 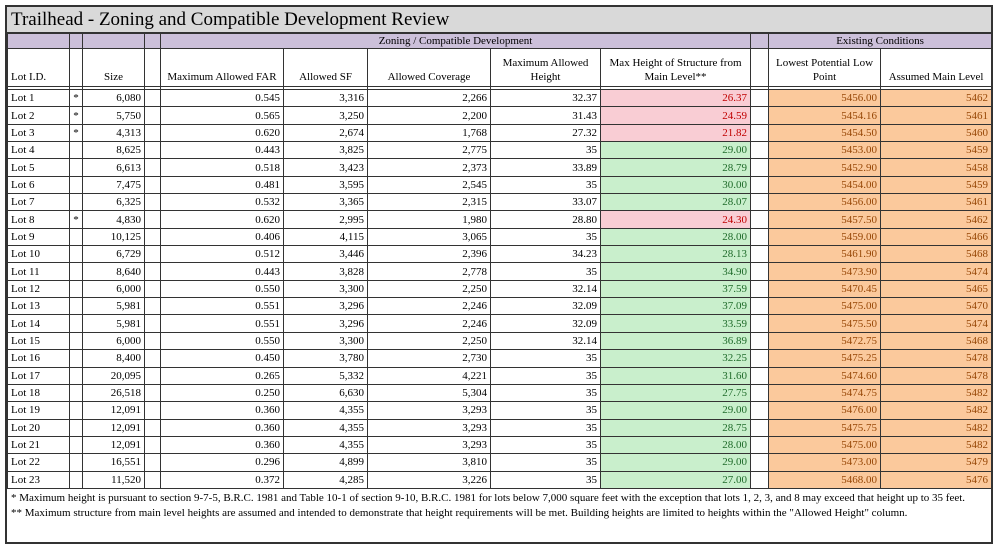 I want to click on lot-id-cell: Lot 11, so click(x=38, y=271).